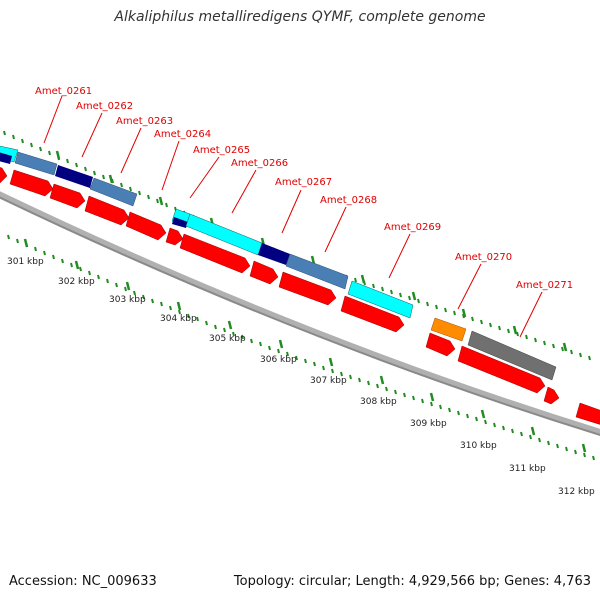 The width and height of the screenshot is (600, 600). Describe the element at coordinates (428, 424) in the screenshot. I see `kbp-label: 309 kbp` at that location.